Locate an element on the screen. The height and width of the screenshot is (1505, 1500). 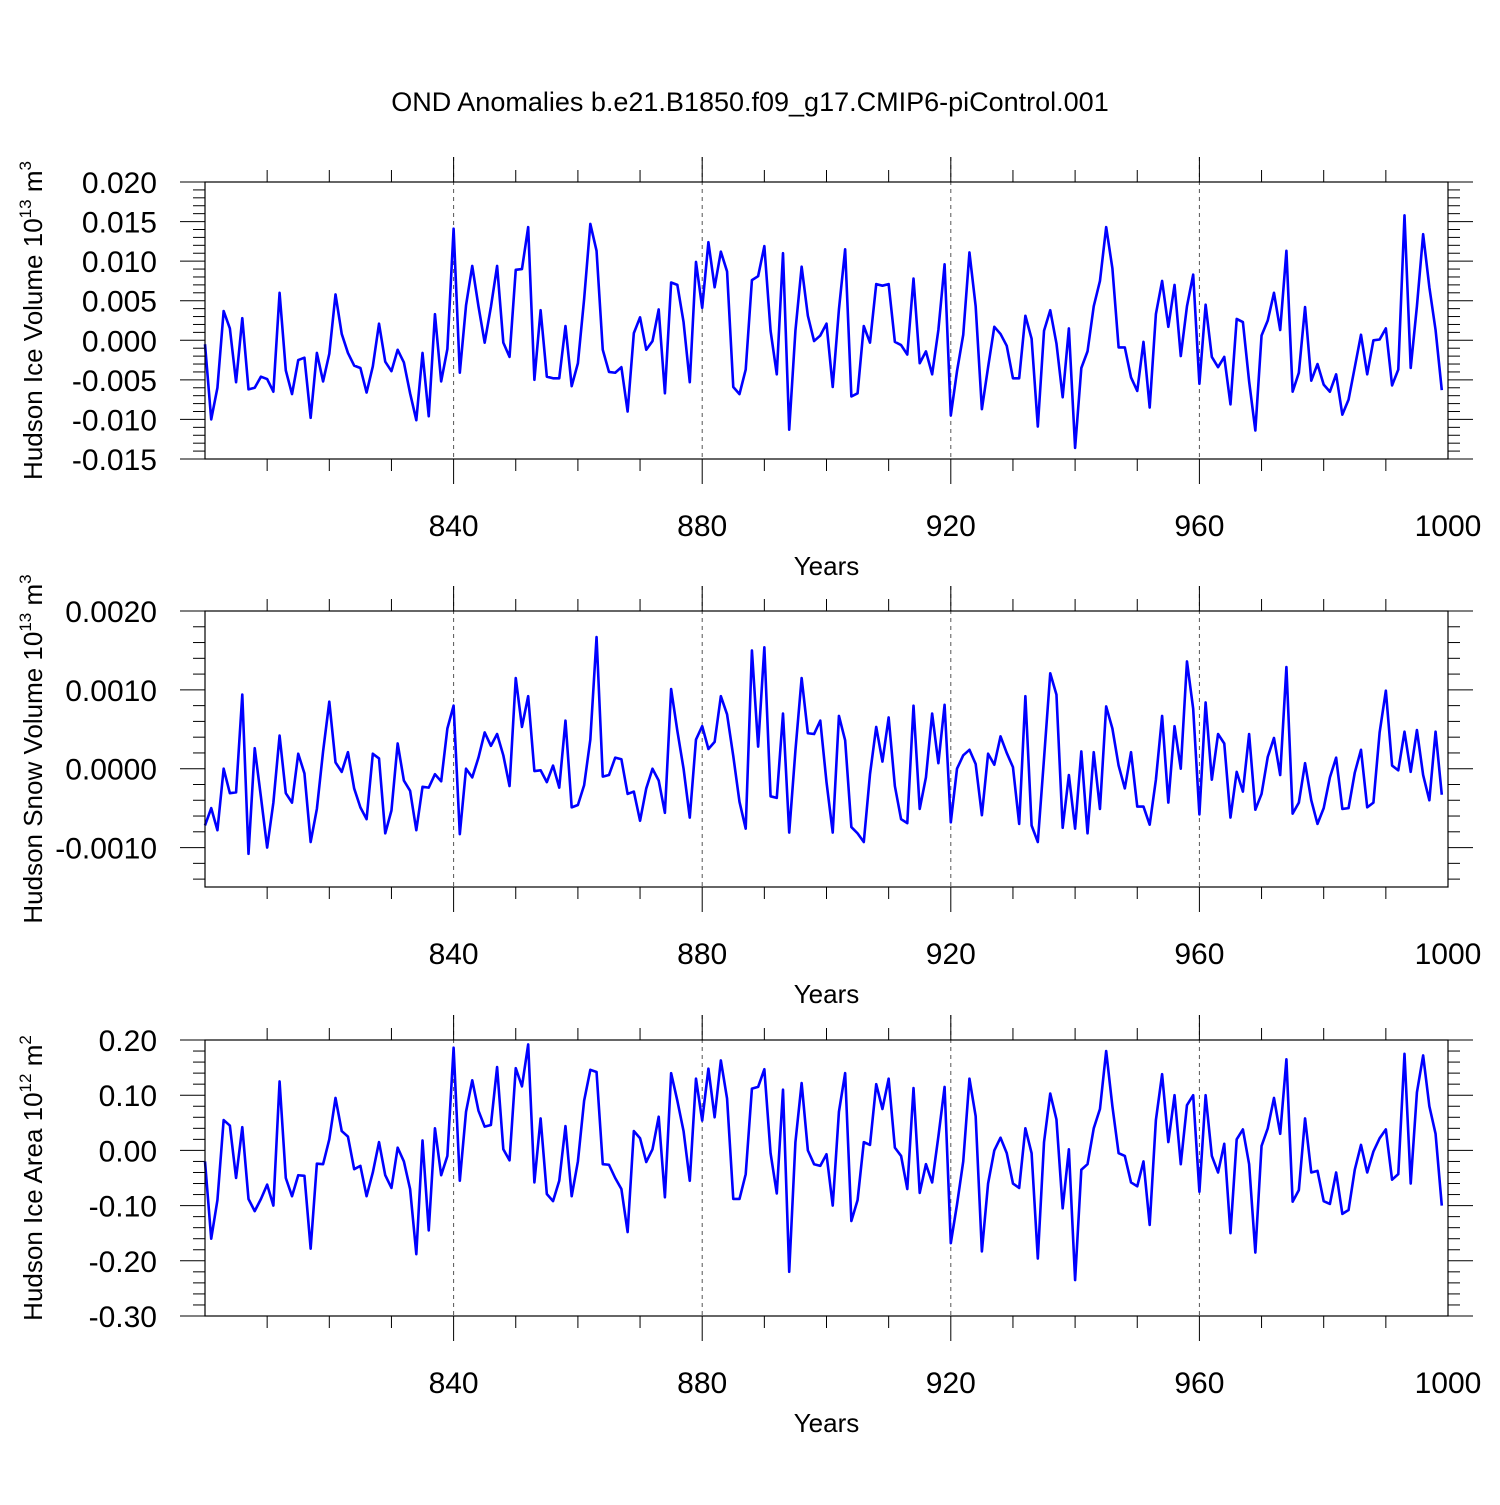
ytick-label: 0.10 is located at coordinates (128, 1096).